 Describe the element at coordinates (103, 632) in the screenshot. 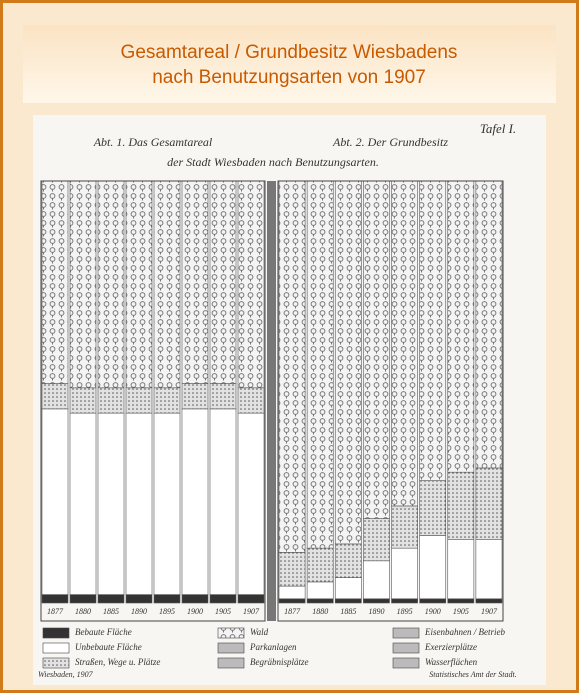

I see `legend-label: Bebaute Fläche` at that location.